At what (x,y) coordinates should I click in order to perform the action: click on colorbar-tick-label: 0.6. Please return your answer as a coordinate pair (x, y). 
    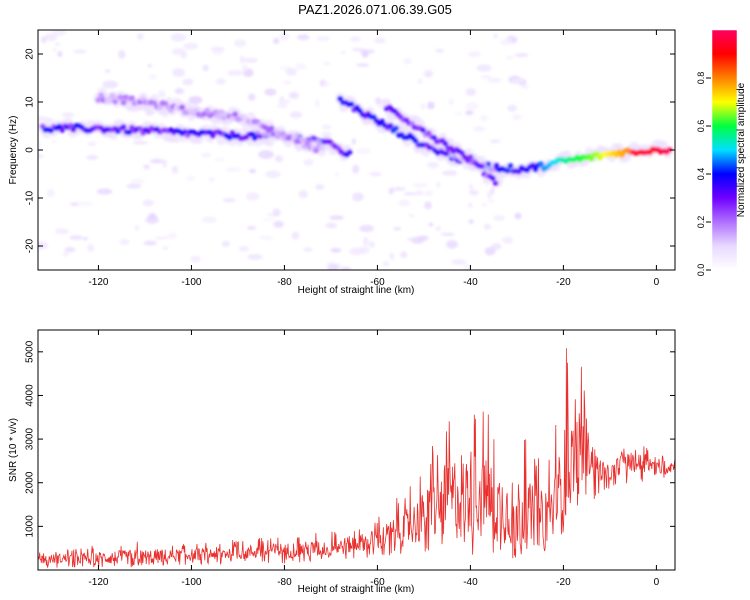
    Looking at the image, I should click on (701, 126).